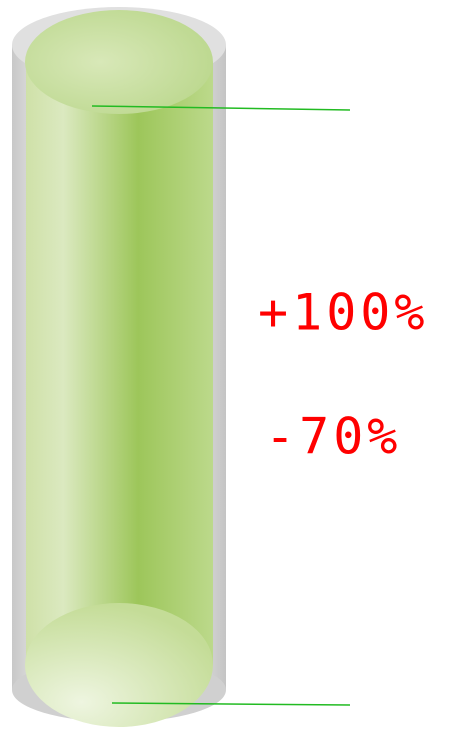 Image resolution: width=450 pixels, height=729 pixels. What do you see at coordinates (119, 665) in the screenshot?
I see `liquid-bottom` at bounding box center [119, 665].